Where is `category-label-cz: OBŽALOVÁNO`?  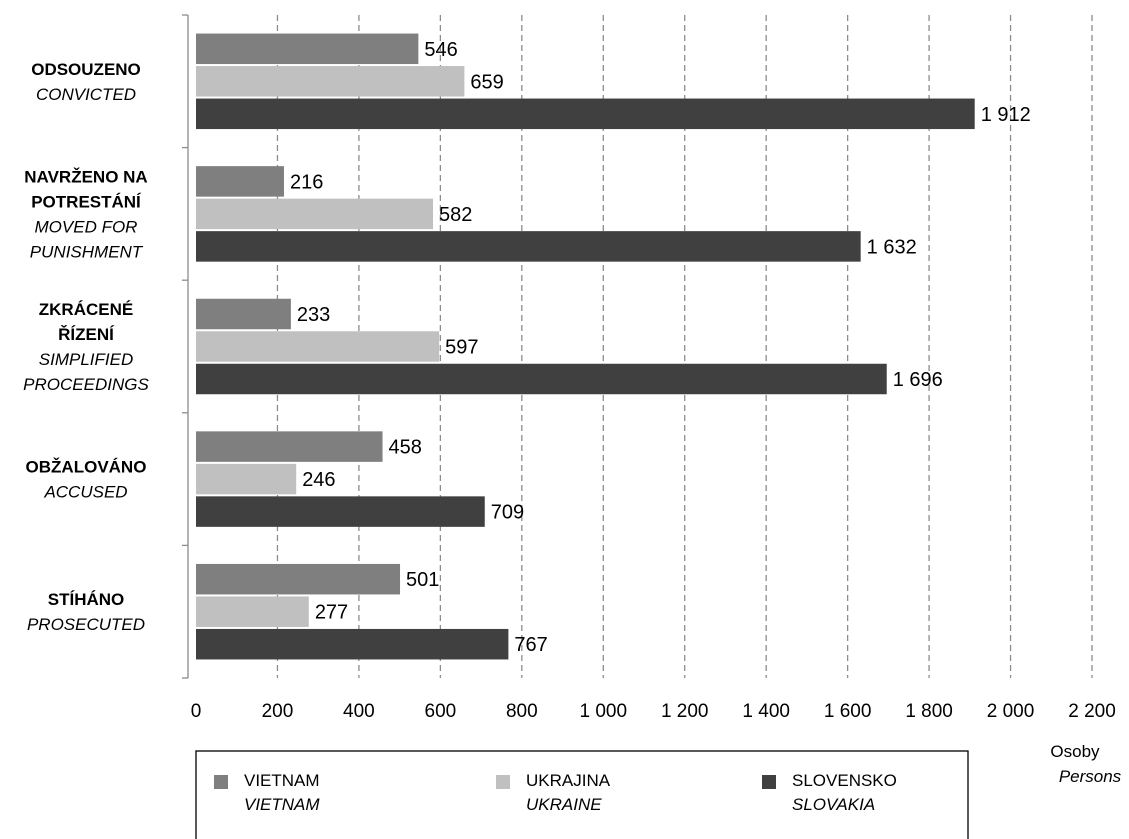
category-label-cz: OBŽALOVÁNO is located at coordinates (86, 467).